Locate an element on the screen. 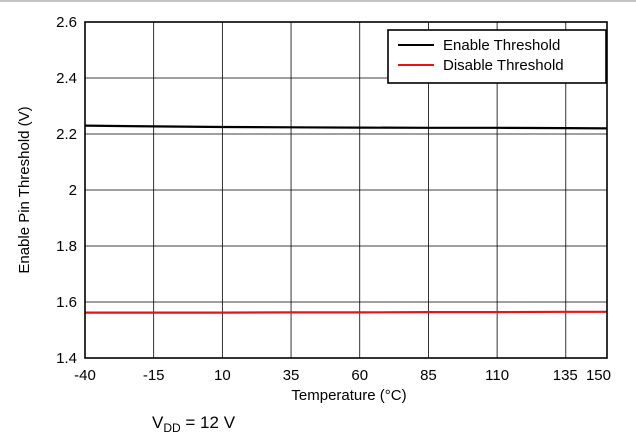 The image size is (636, 442). legend-label-enable: Enable Threshold is located at coordinates (501, 45).